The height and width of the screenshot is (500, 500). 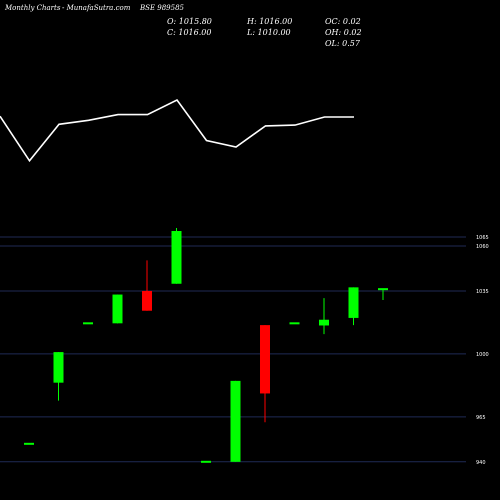 What do you see at coordinates (177, 130) in the screenshot?
I see `line-series` at bounding box center [177, 130].